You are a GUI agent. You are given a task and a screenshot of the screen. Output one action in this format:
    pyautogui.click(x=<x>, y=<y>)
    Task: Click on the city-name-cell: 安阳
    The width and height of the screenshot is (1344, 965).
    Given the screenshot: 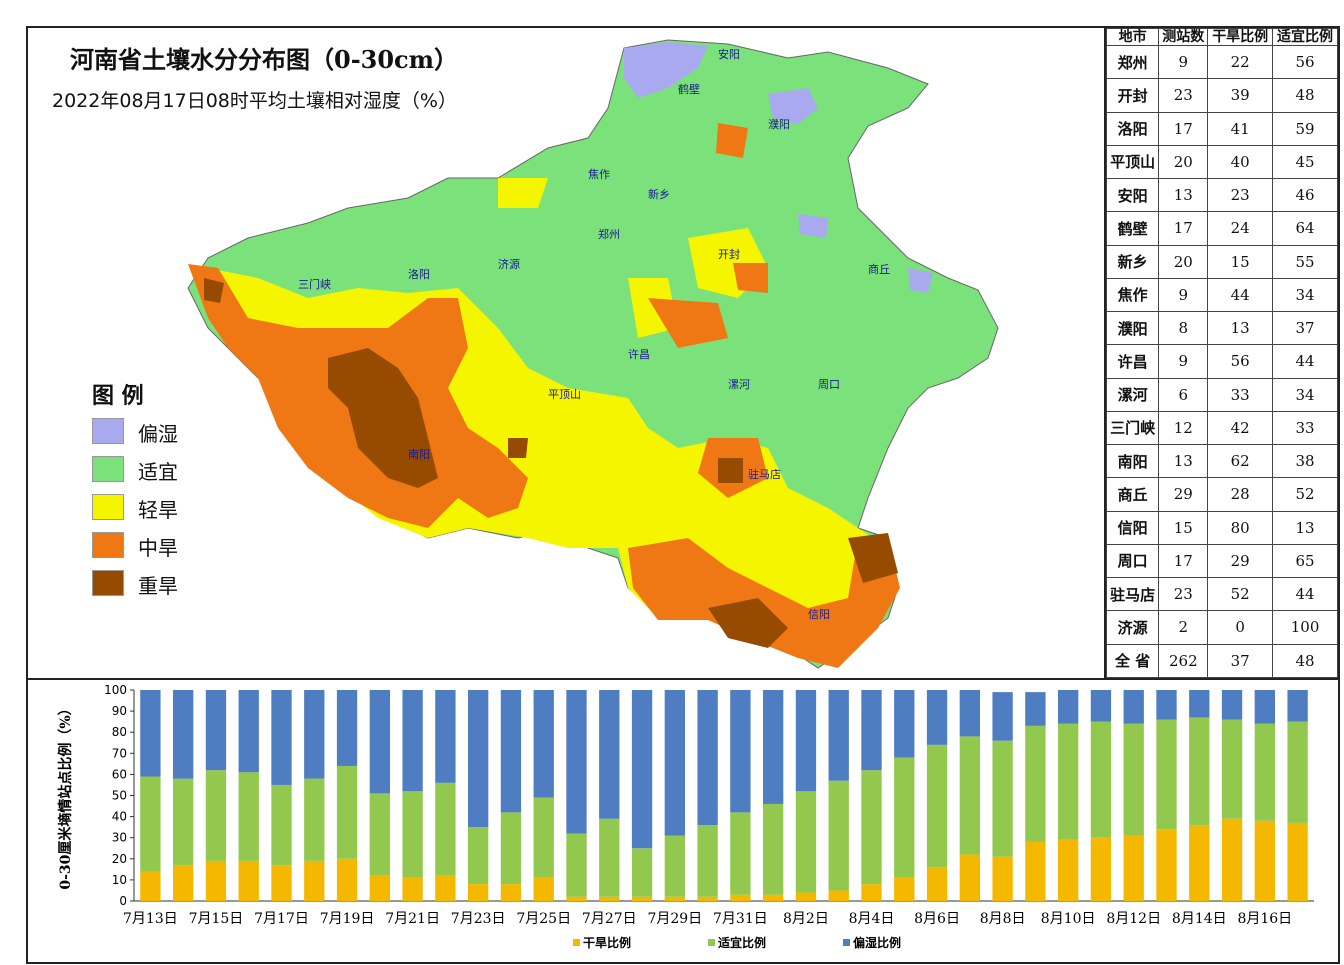 What is the action you would take?
    pyautogui.click(x=1132, y=195)
    